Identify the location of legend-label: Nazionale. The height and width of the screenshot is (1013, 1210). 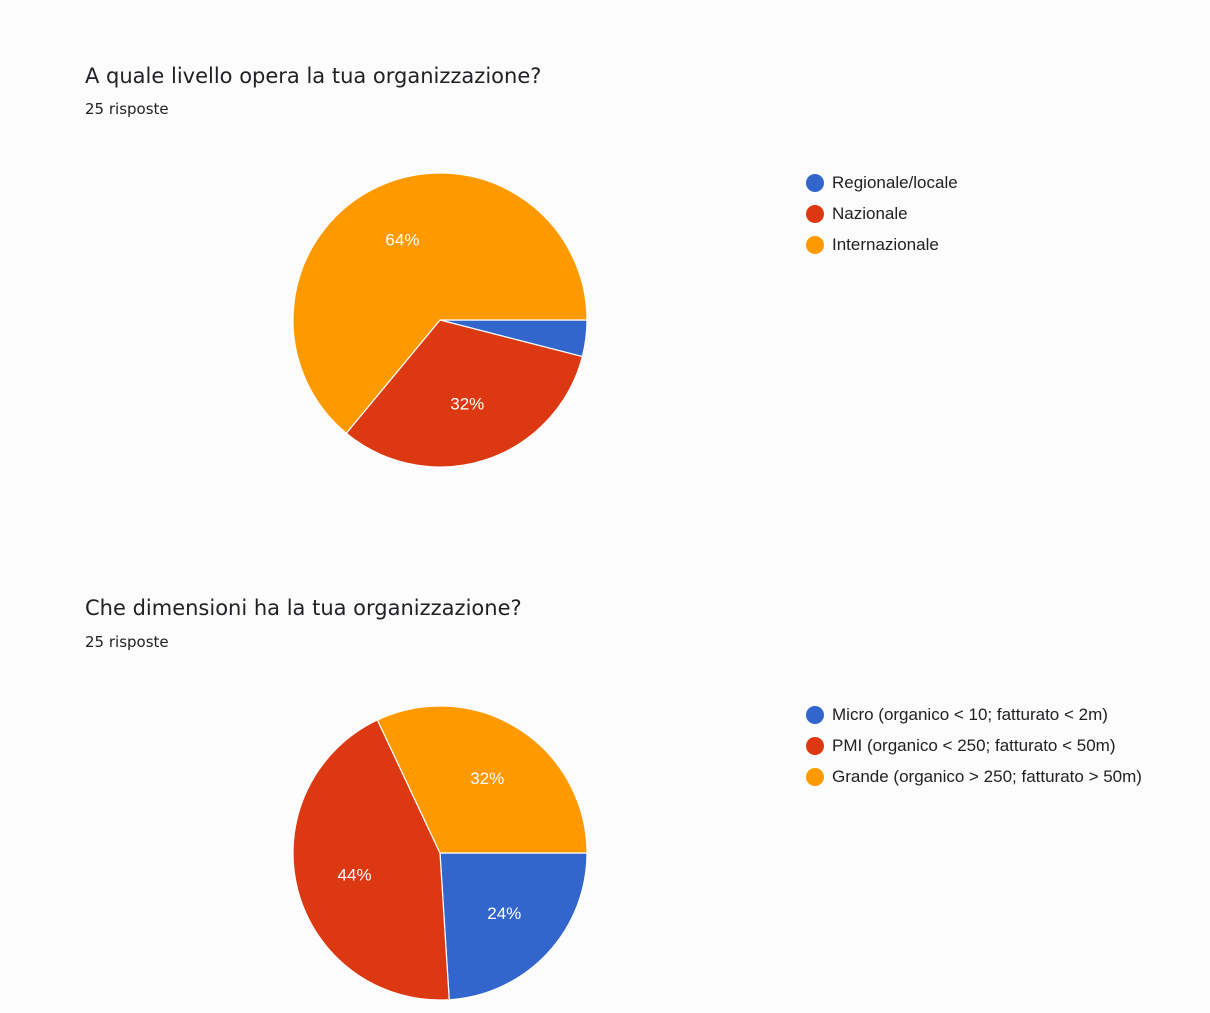
(870, 213).